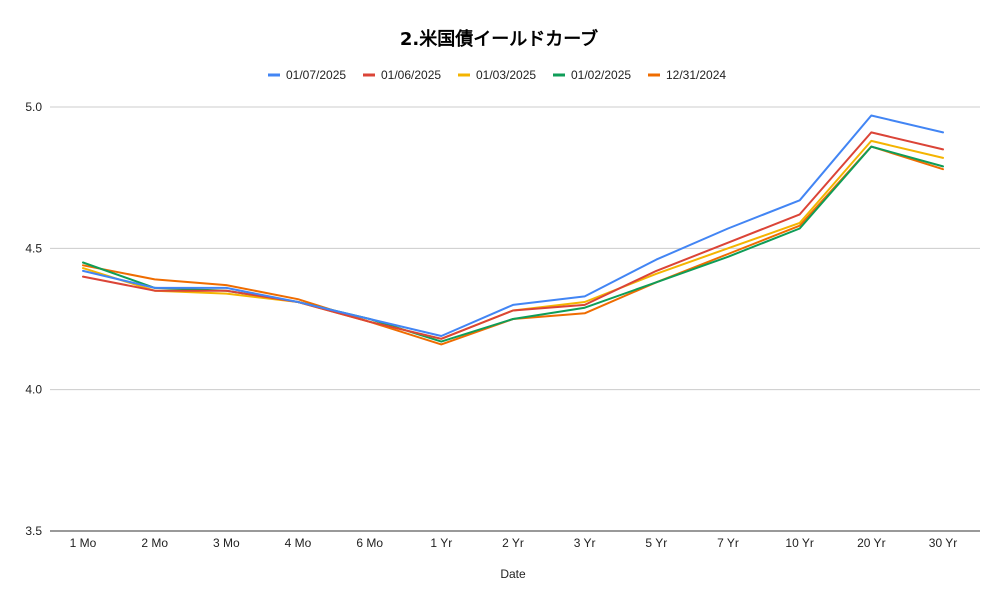  I want to click on legend-item: 01/07/2025, so click(307, 75).